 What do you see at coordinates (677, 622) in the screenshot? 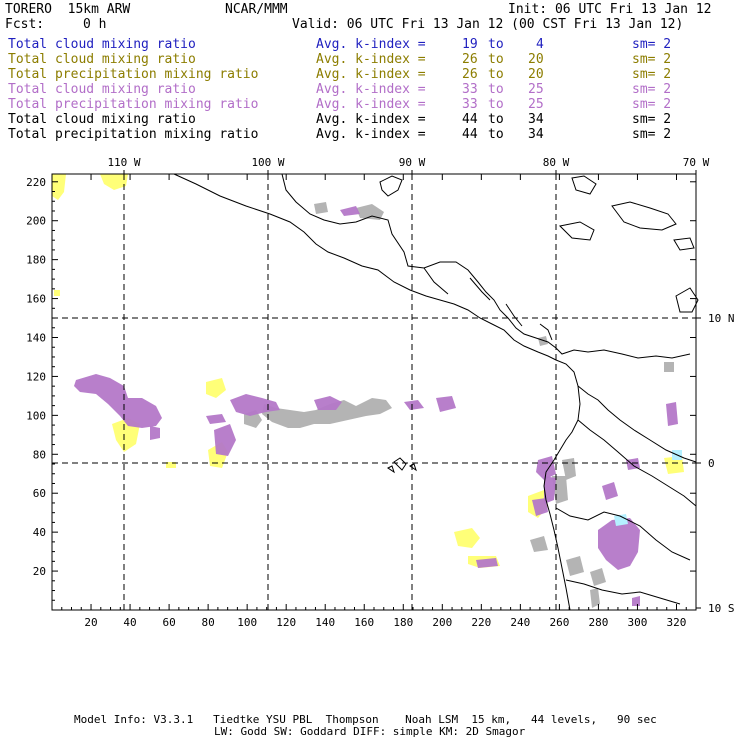
I see `x-tick-label: 320` at bounding box center [677, 622].